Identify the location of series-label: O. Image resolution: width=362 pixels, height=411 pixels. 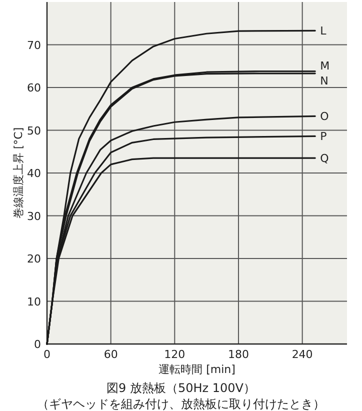
(325, 117).